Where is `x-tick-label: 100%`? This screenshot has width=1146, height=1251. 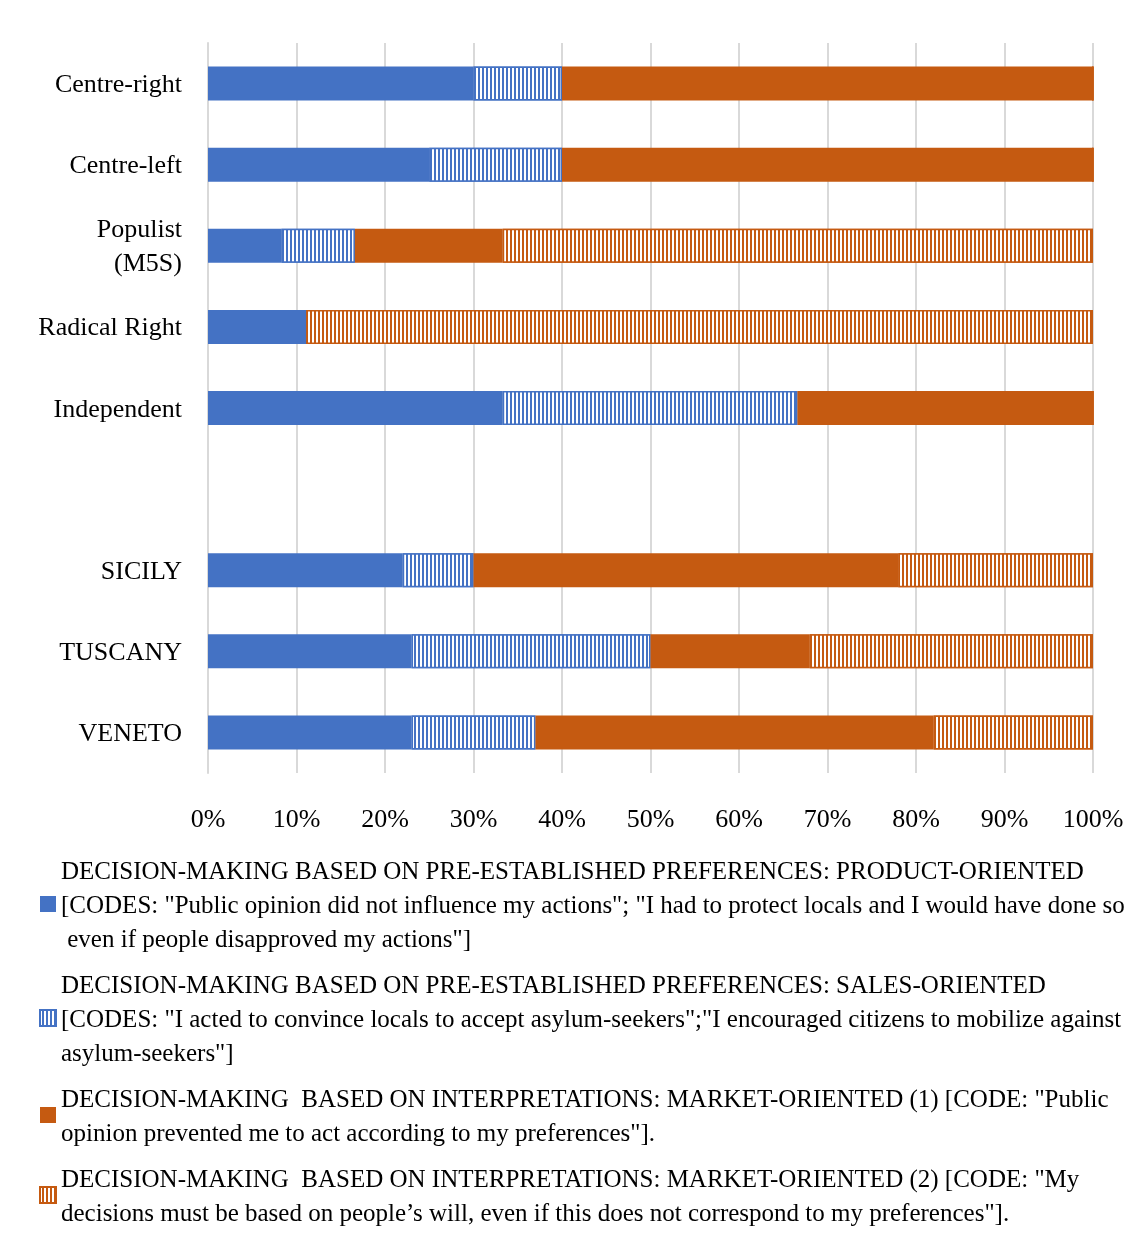
x-tick-label: 100% is located at coordinates (1093, 818).